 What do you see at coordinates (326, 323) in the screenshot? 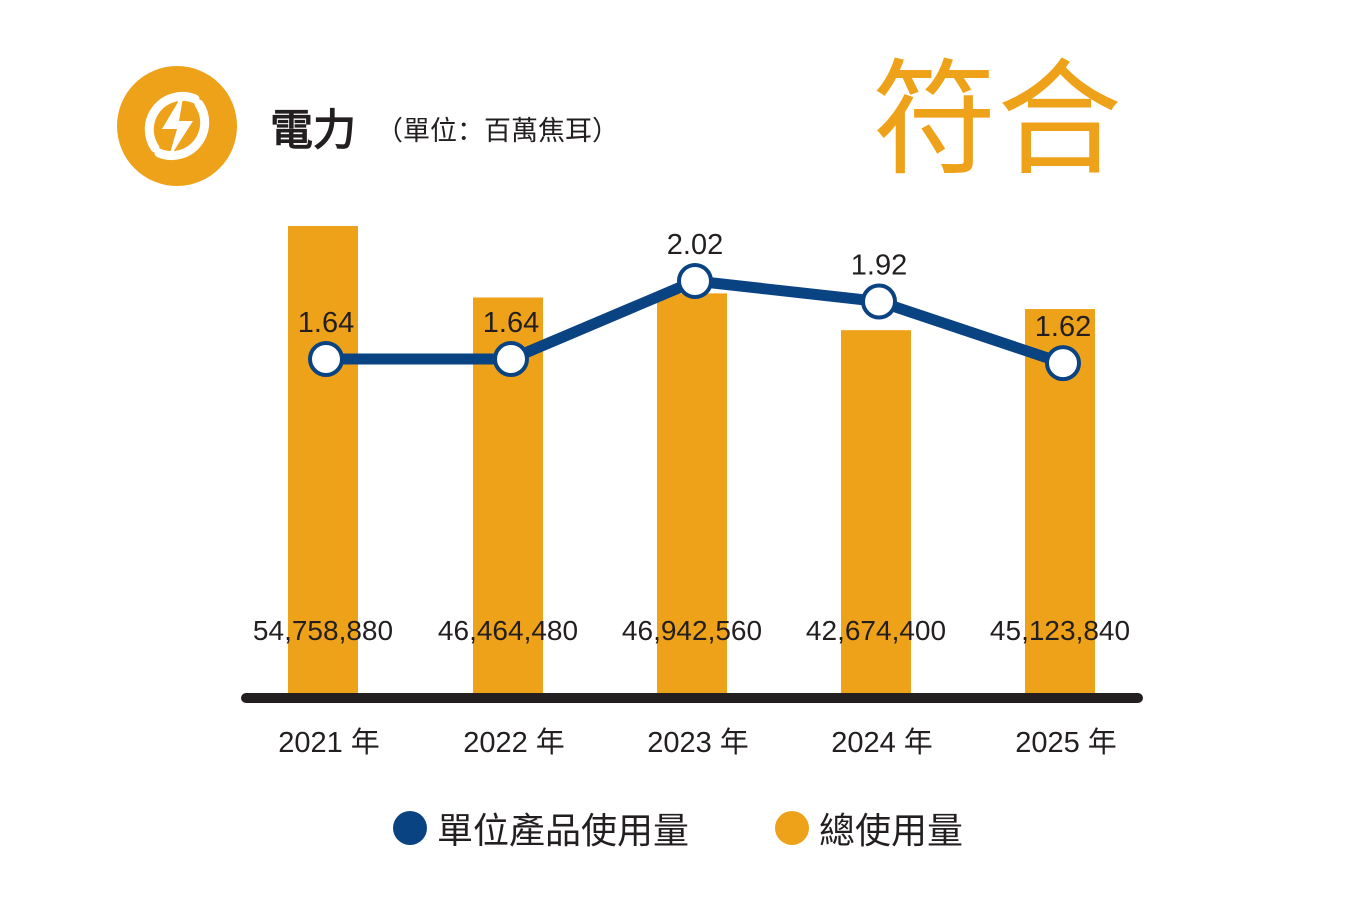
I see `line-value-label-0: 1.64` at bounding box center [326, 323].